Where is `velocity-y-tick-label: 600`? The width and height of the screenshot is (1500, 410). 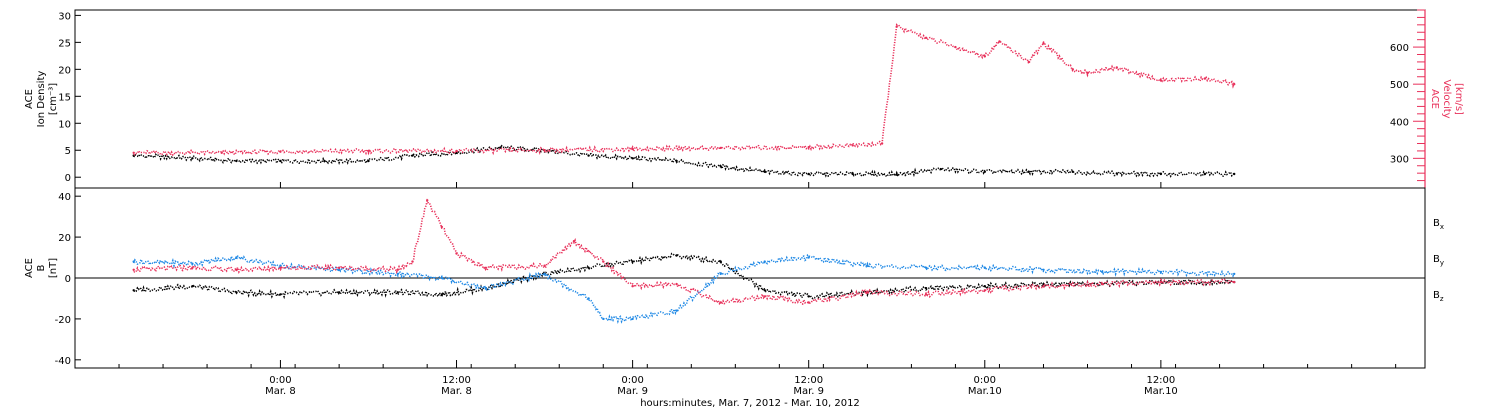 velocity-y-tick-label: 600 is located at coordinates (1399, 48).